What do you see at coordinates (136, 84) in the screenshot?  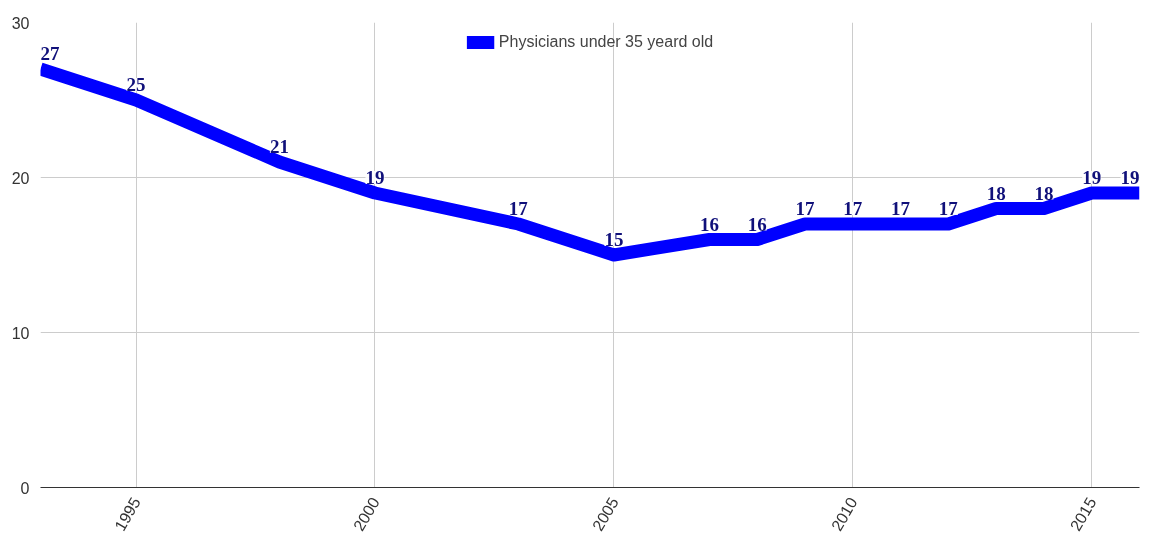 I see `data-label: 25` at bounding box center [136, 84].